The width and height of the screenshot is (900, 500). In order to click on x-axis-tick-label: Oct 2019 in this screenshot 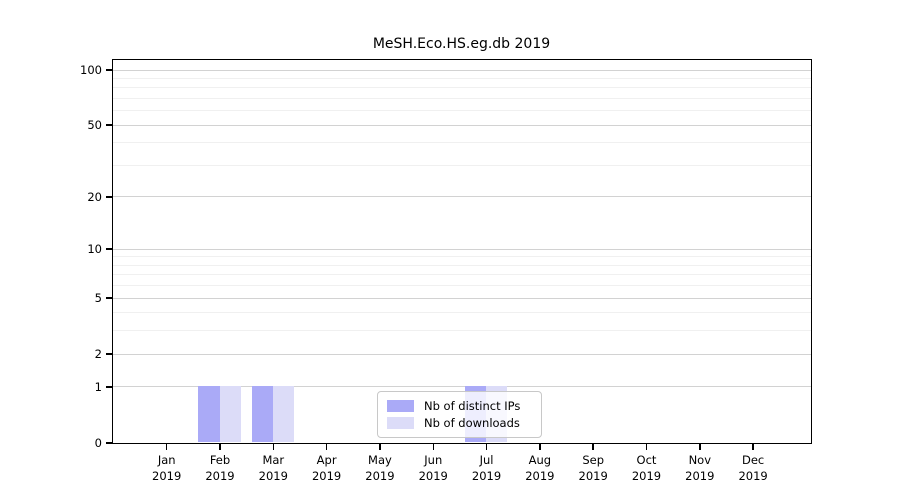, I will do `click(646, 468)`.